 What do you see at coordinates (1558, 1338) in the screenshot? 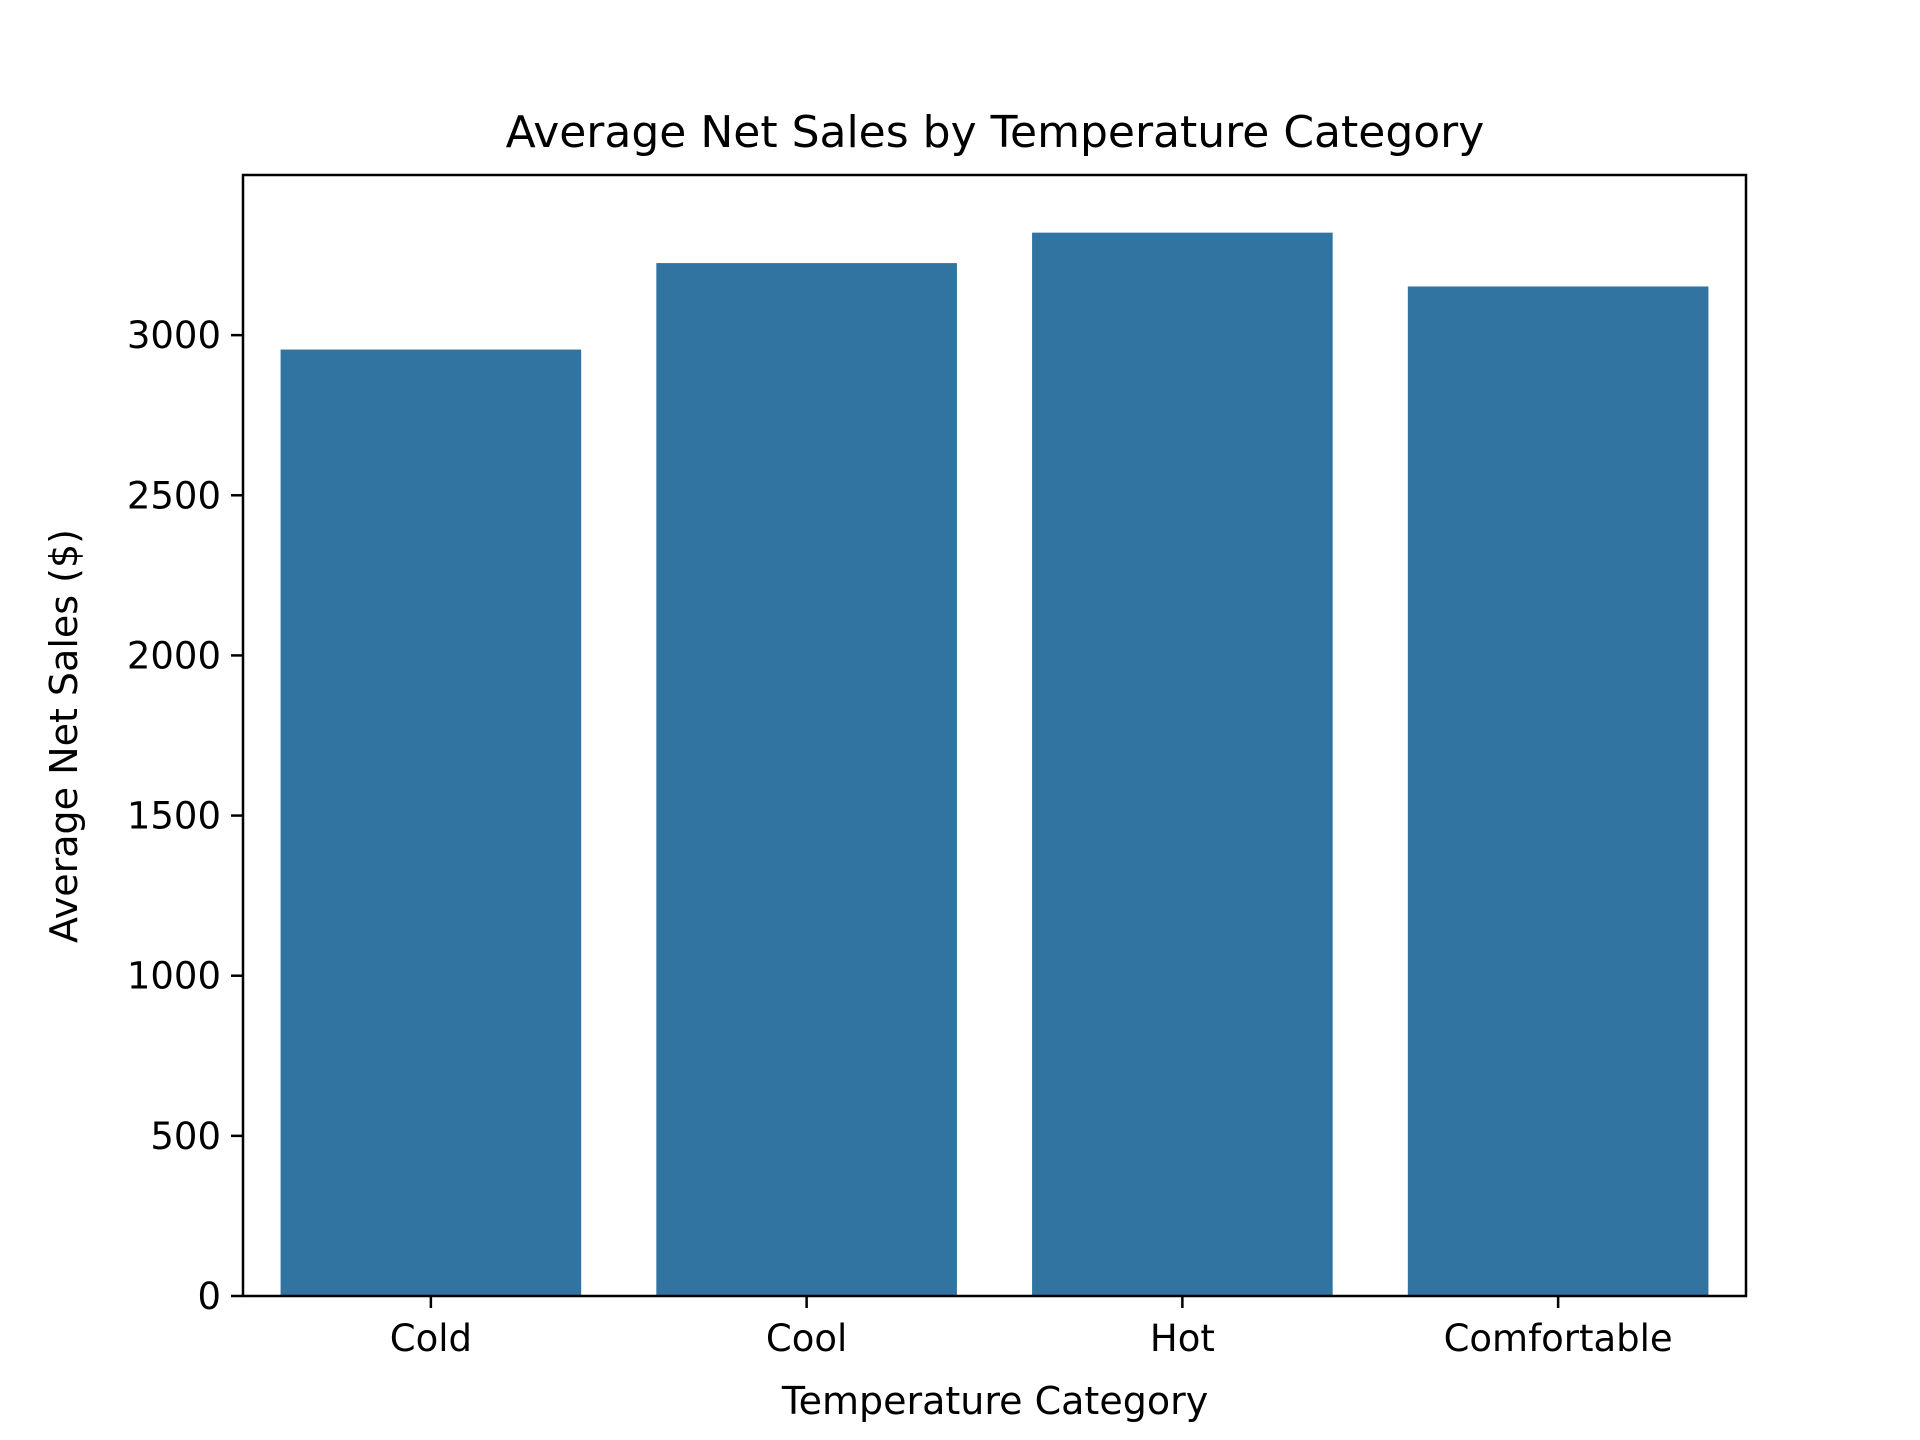
I see `x-tick-label: Comfortable` at bounding box center [1558, 1338].